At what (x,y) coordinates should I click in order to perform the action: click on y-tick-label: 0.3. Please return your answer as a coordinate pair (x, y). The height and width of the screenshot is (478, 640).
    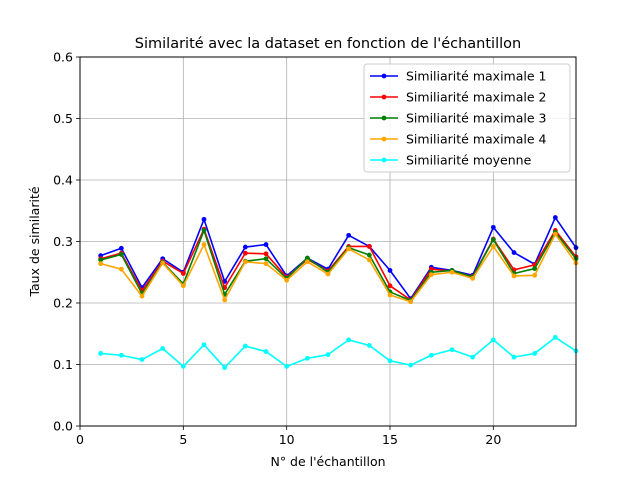
    Looking at the image, I should click on (63, 241).